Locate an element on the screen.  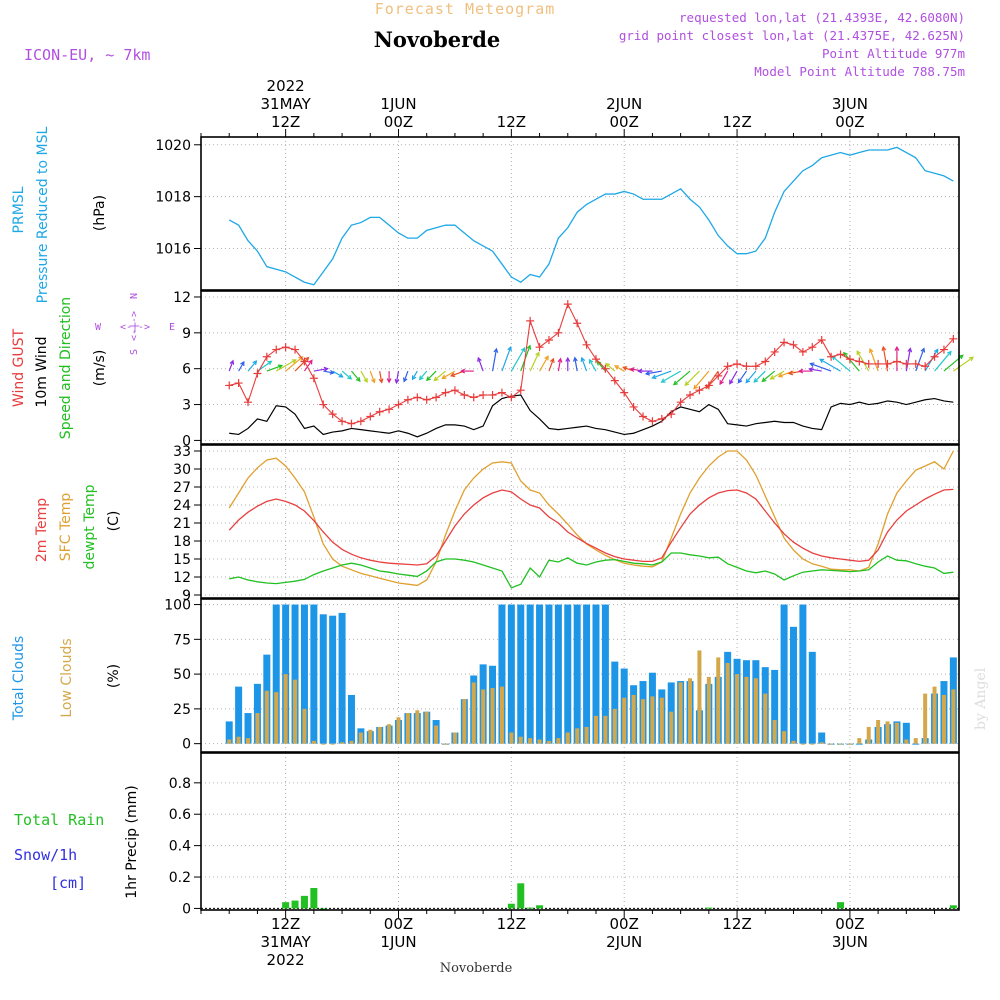
model-label: ICON-EU, ~ 7km is located at coordinates (87, 55).